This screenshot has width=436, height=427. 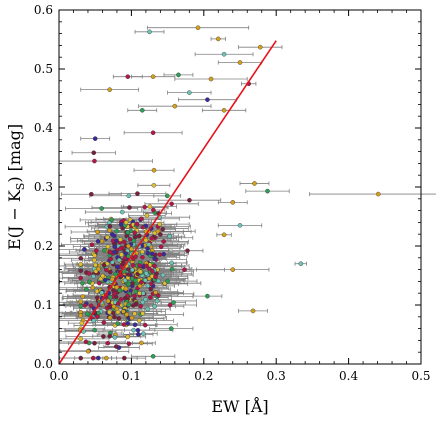 What do you see at coordinates (43, 364) in the screenshot?
I see `y-tick-label: 0.0` at bounding box center [43, 364].